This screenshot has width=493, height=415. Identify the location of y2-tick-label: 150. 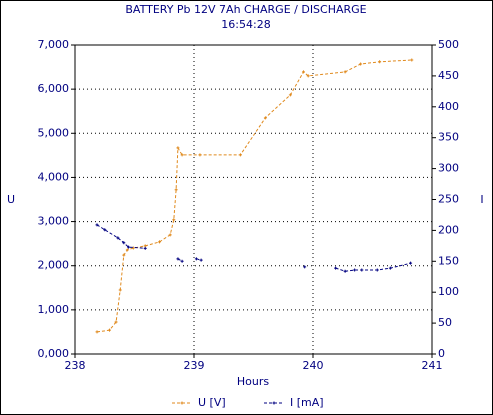
(448, 260).